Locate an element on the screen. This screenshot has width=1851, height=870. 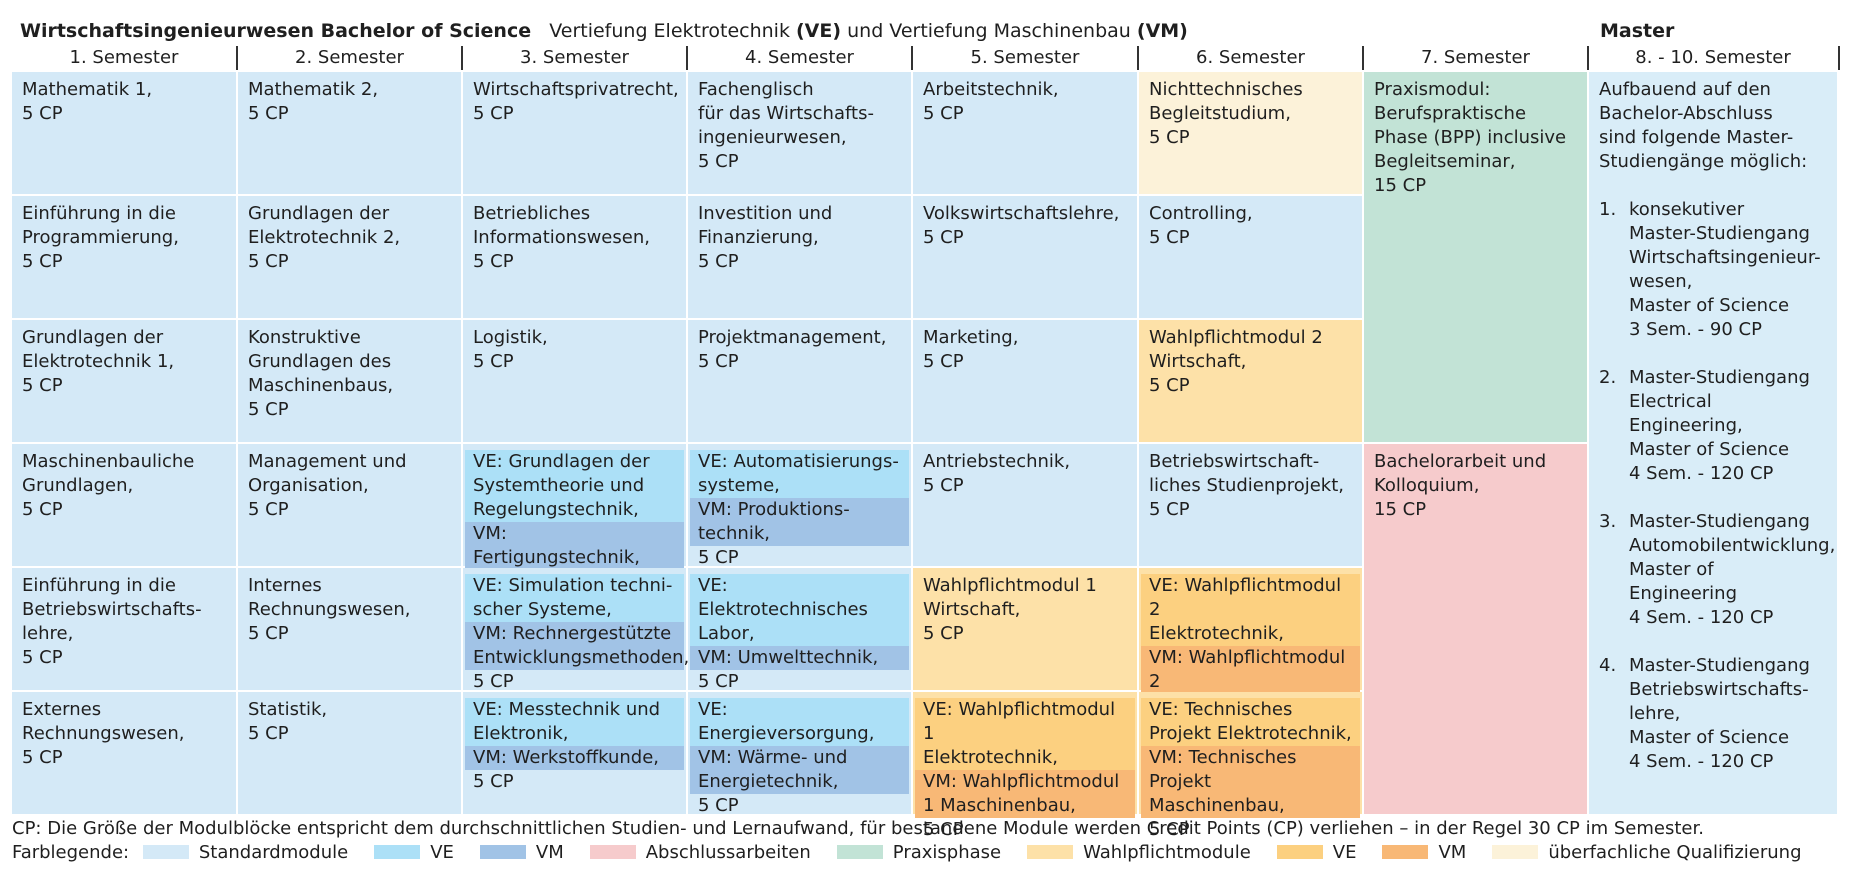
module-cell: Nichttechnisches Begleitstudium, 5 CP is located at coordinates (1250, 133).